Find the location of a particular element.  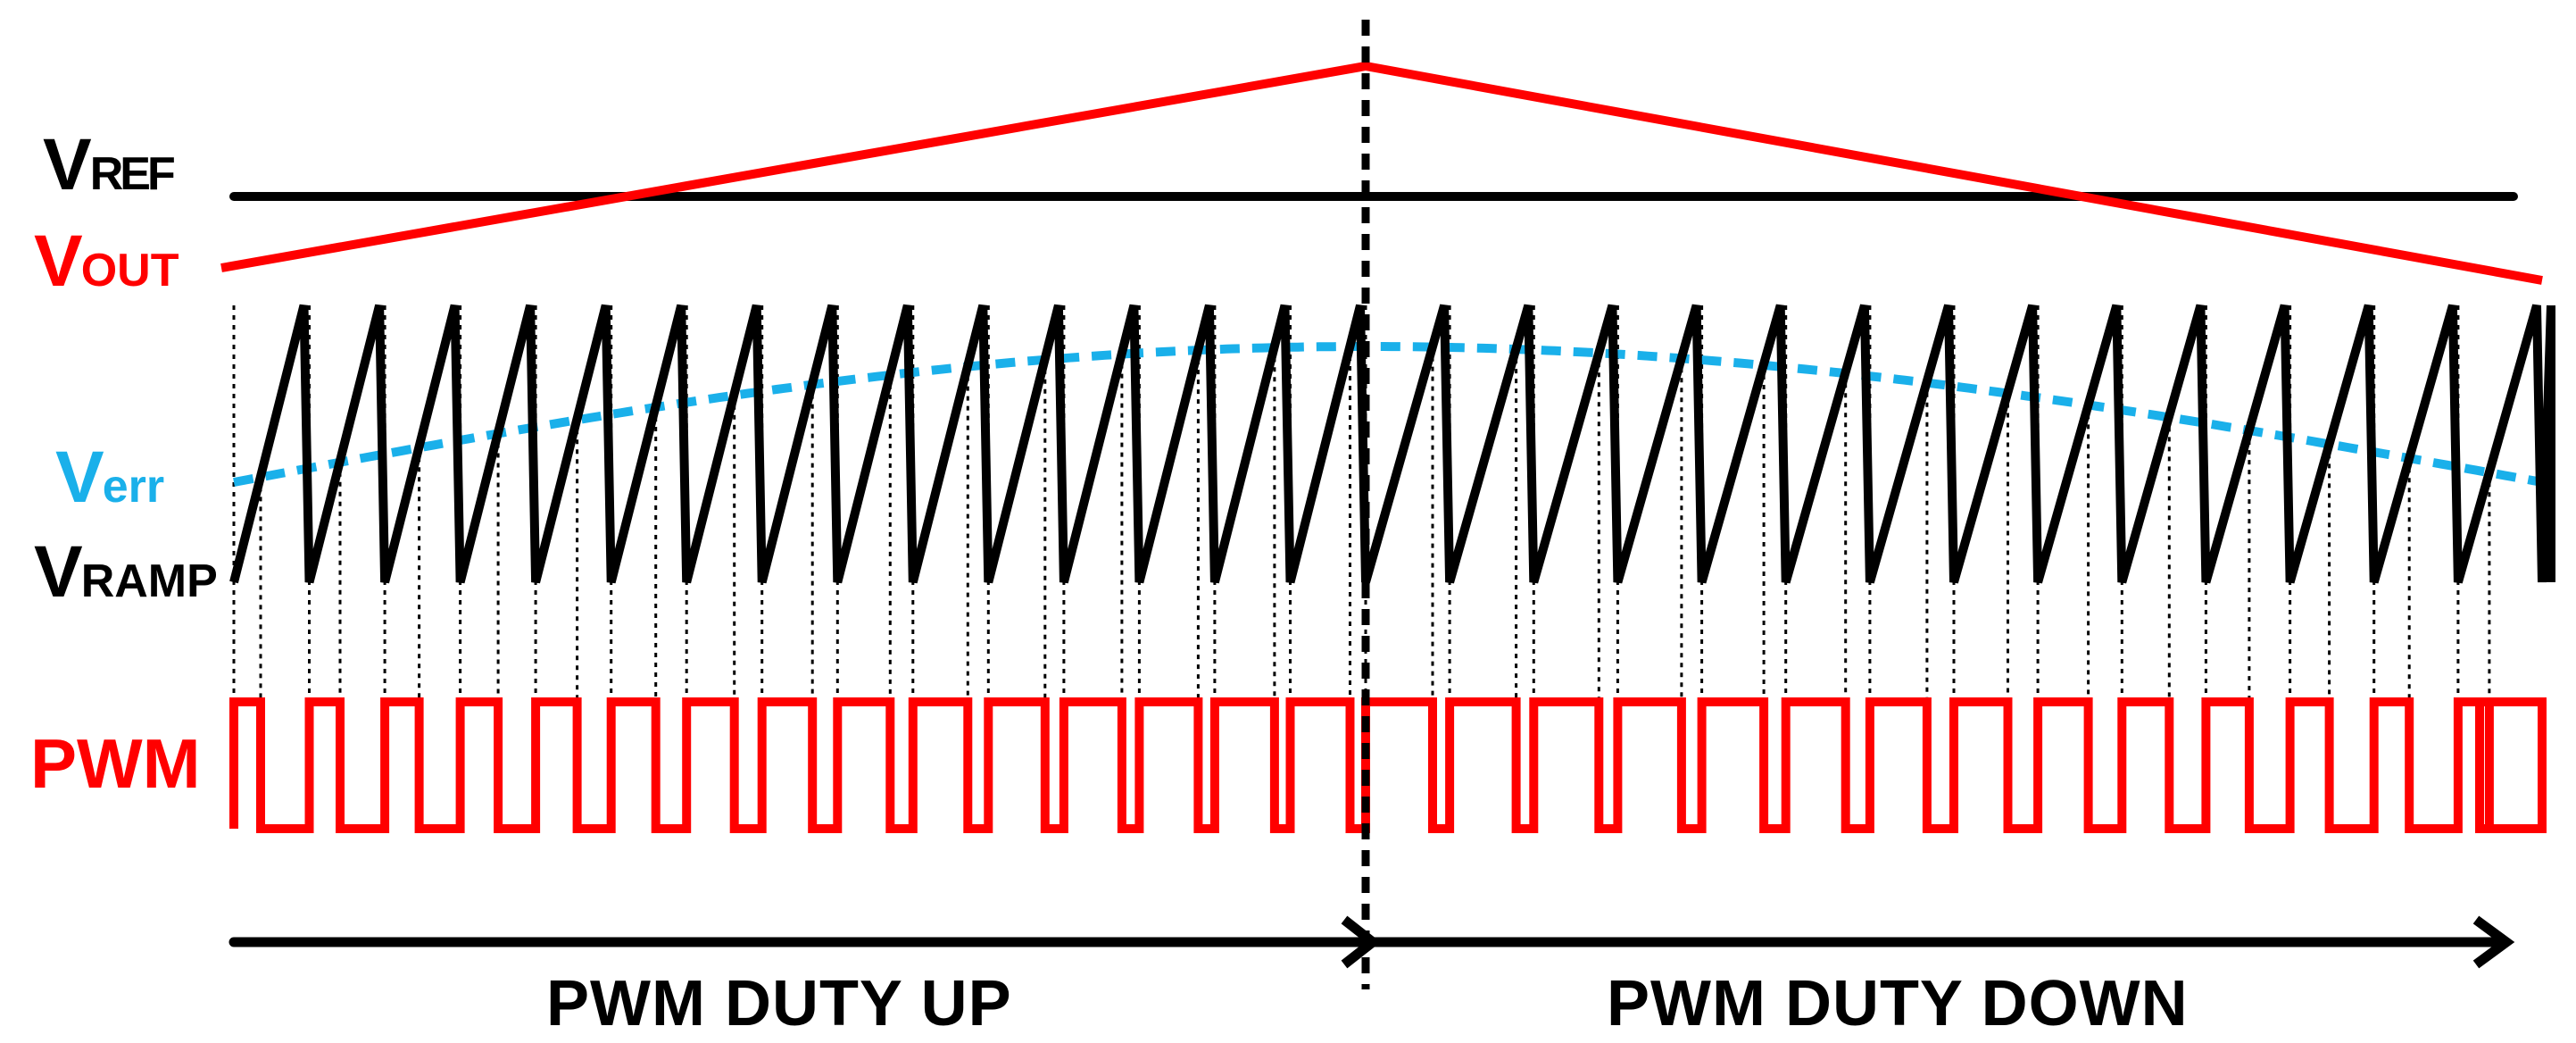

label-vref: VREF is located at coordinates (109, 164).